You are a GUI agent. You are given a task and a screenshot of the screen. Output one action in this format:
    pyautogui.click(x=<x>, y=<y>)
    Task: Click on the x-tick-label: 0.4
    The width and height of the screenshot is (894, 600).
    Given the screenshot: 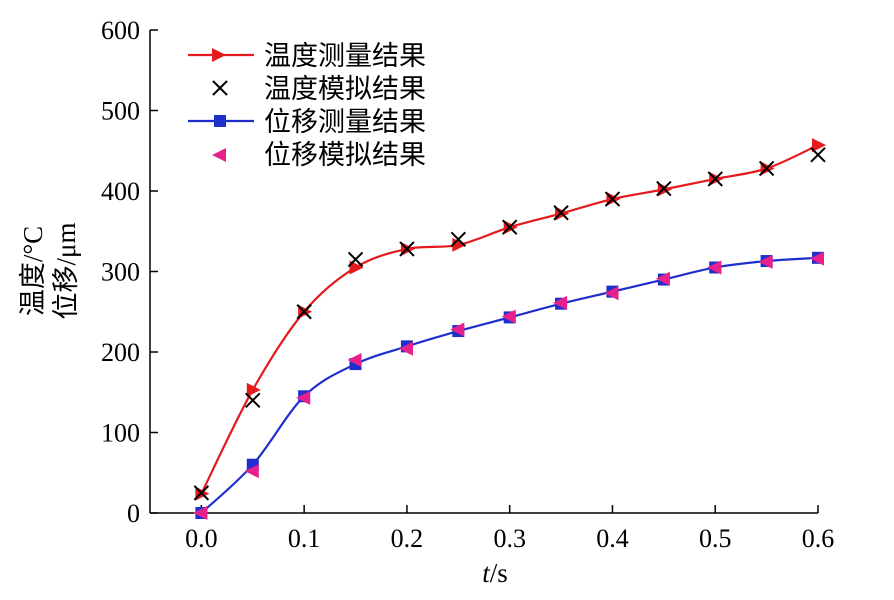 What is the action you would take?
    pyautogui.click(x=612, y=538)
    